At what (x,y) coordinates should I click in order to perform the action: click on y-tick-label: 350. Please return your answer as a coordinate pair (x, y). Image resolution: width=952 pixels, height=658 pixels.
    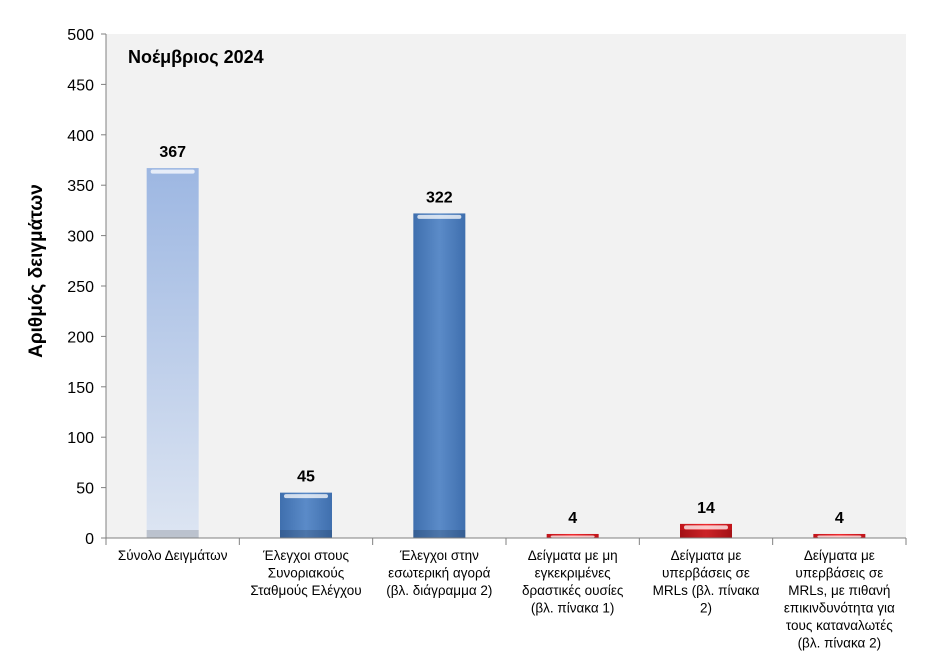
    Looking at the image, I should click on (80, 186).